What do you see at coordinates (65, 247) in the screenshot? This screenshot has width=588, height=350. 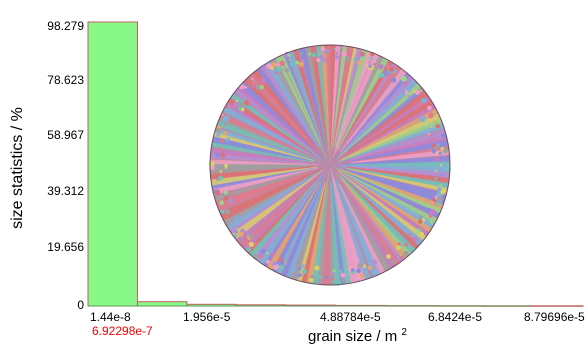 I see `y-tick-label: 19.656` at bounding box center [65, 247].